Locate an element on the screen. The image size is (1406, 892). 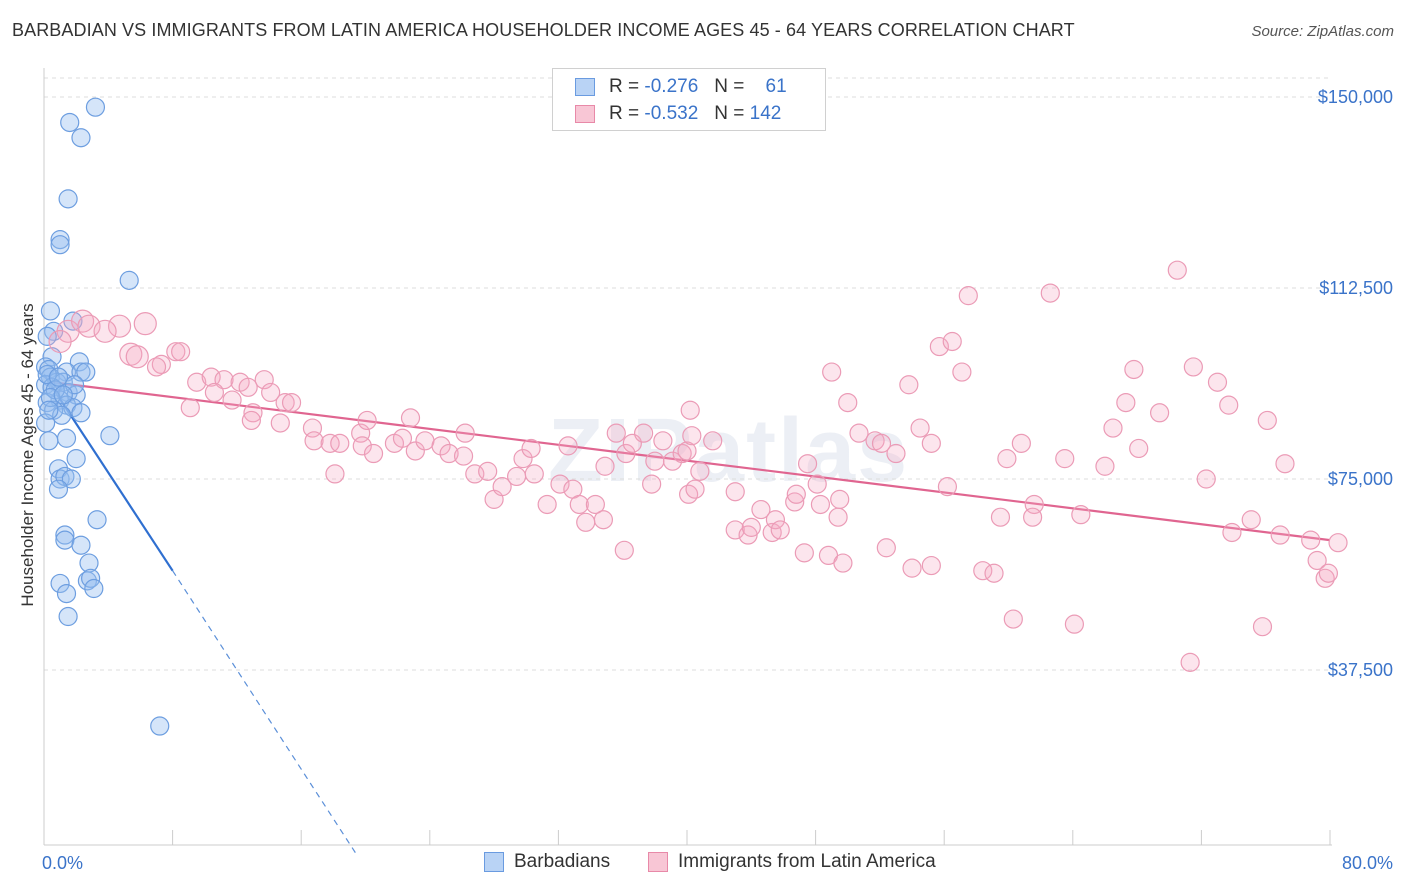
y-axis-label: Householder Income Ages 45 - 64 years is located at coordinates (27, 455).